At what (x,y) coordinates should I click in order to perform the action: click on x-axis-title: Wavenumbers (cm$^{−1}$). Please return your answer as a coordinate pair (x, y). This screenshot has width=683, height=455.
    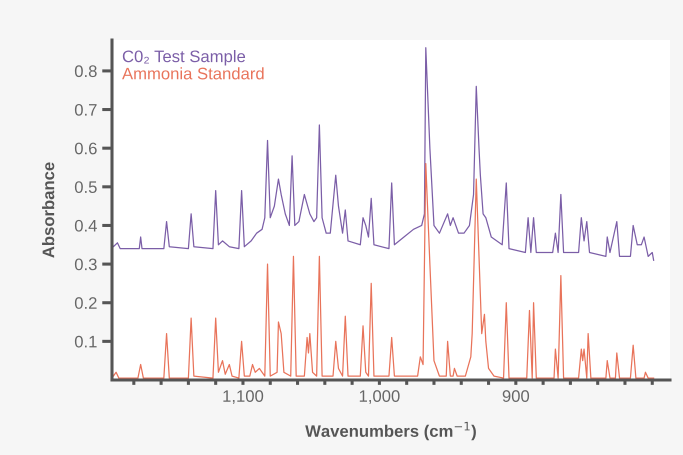
    Looking at the image, I should click on (390, 431).